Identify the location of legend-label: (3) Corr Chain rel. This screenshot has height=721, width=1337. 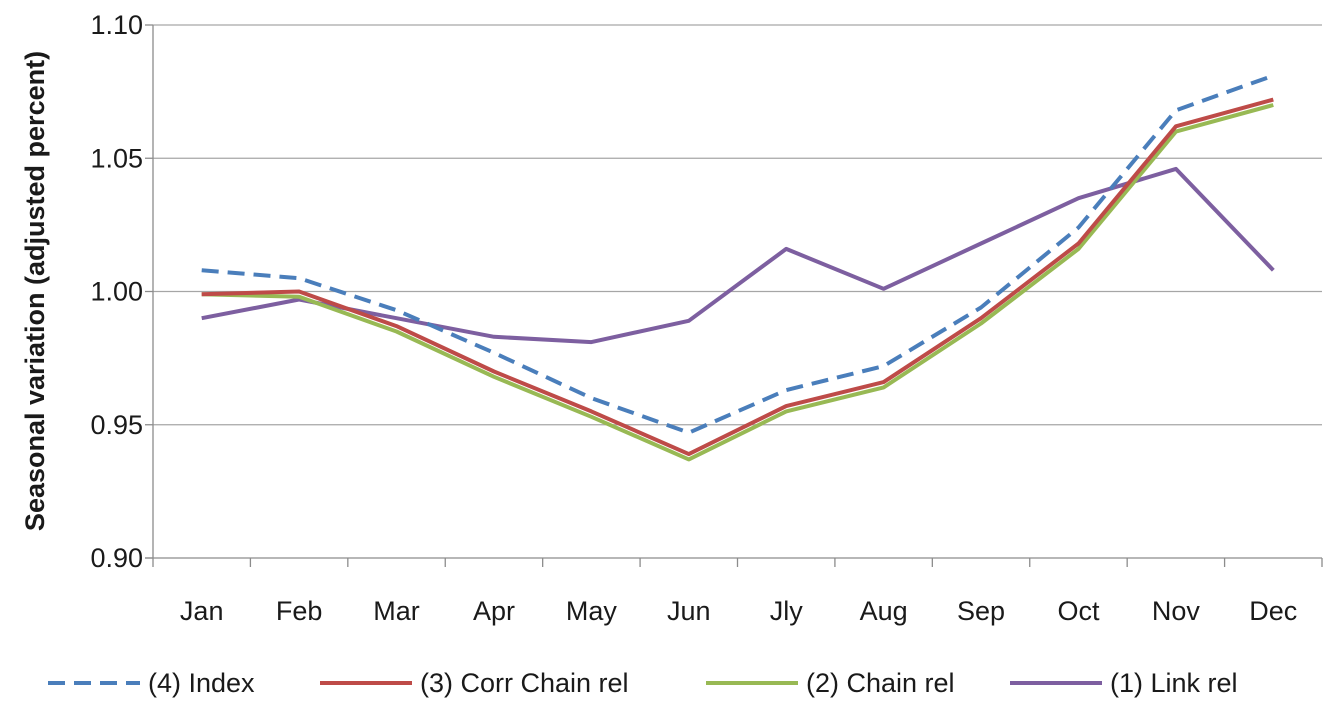
(524, 683).